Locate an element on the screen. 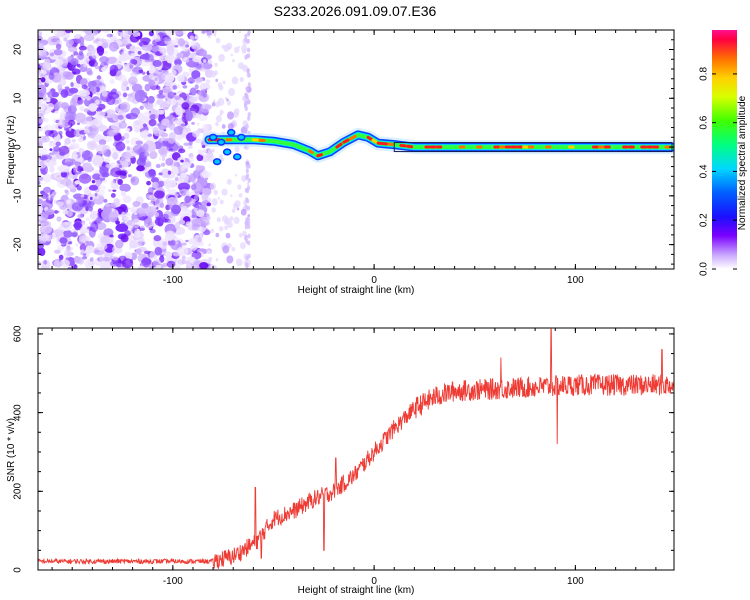 Image resolution: width=750 pixels, height=600 pixels. colorbar-tick-label: 0.4 is located at coordinates (704, 171).